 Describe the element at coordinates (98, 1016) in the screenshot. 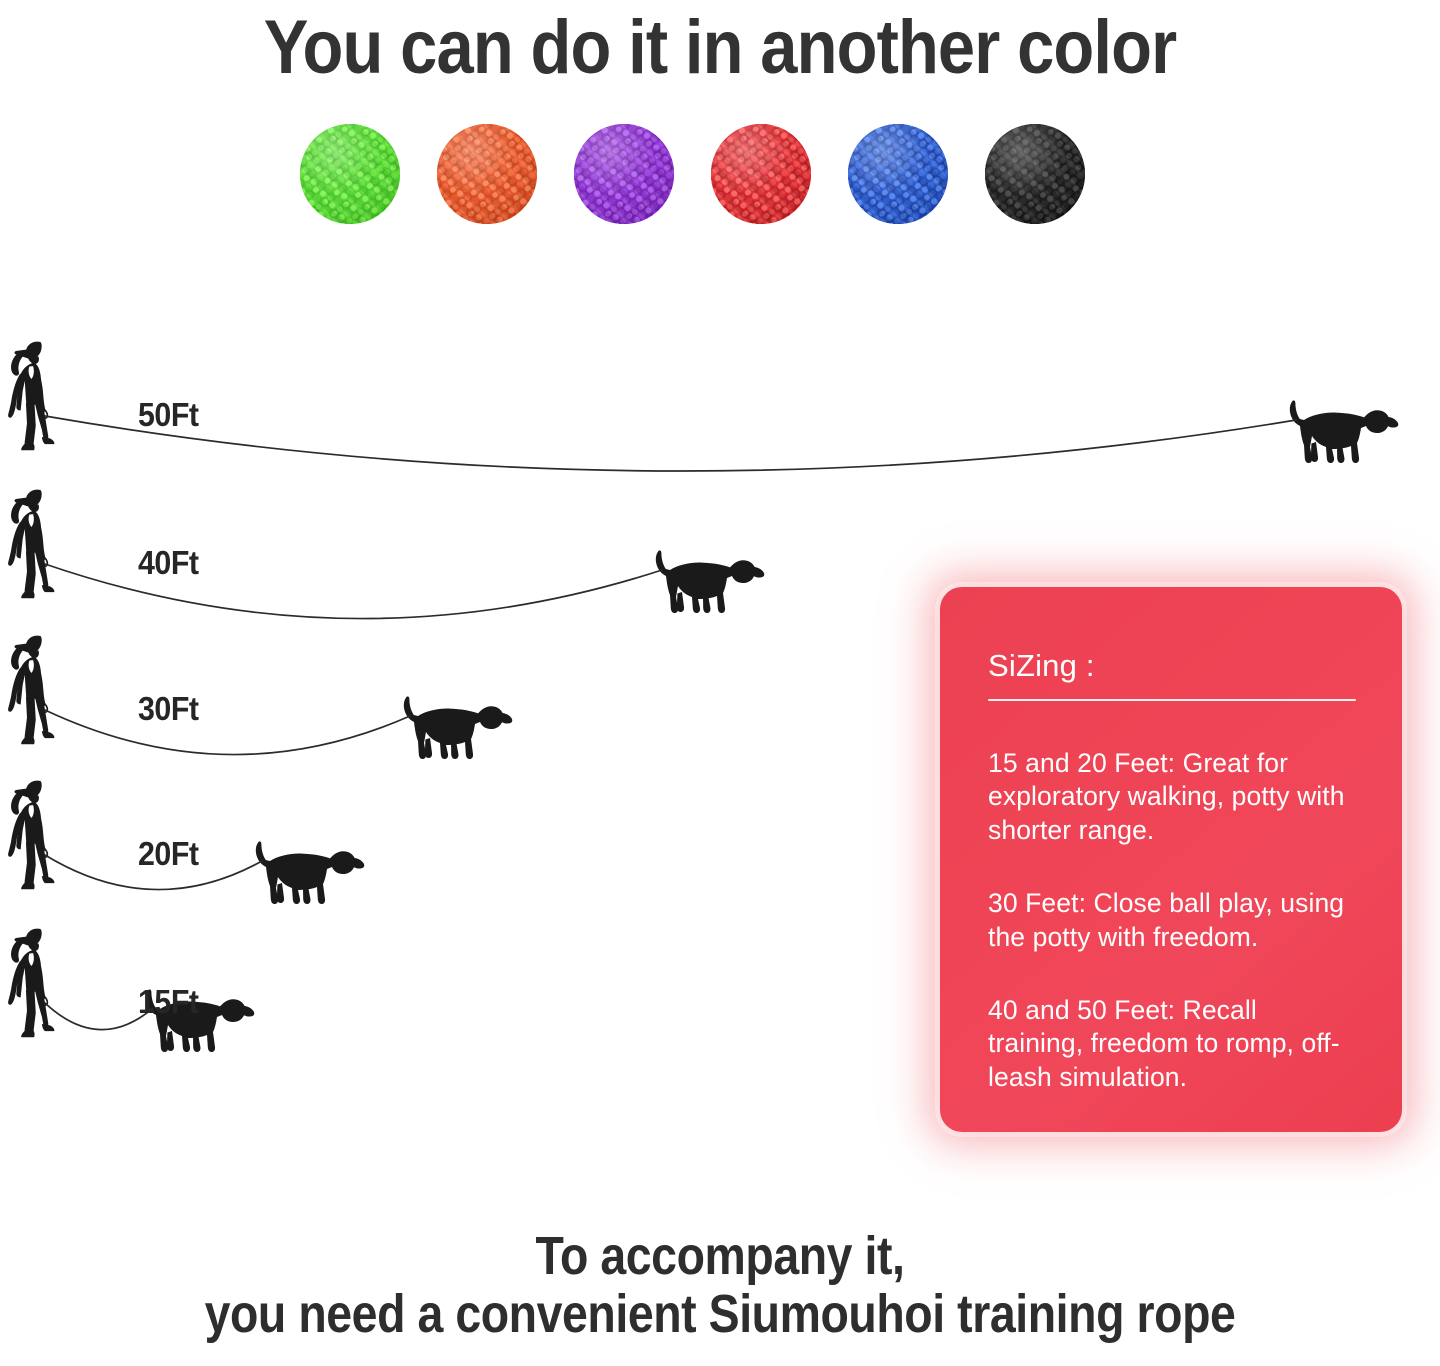

I see `leash-line-15ft` at that location.